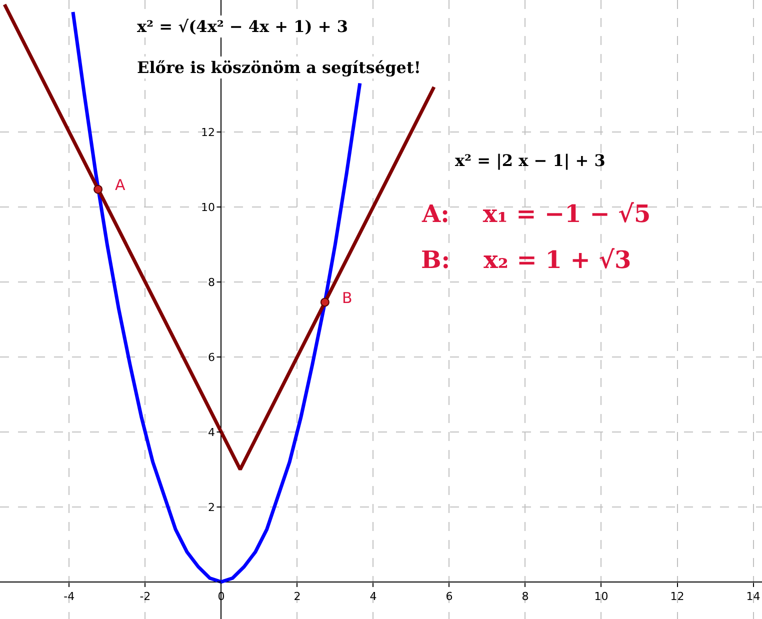  I want to click on x-tick-label: -2, so click(145, 597).